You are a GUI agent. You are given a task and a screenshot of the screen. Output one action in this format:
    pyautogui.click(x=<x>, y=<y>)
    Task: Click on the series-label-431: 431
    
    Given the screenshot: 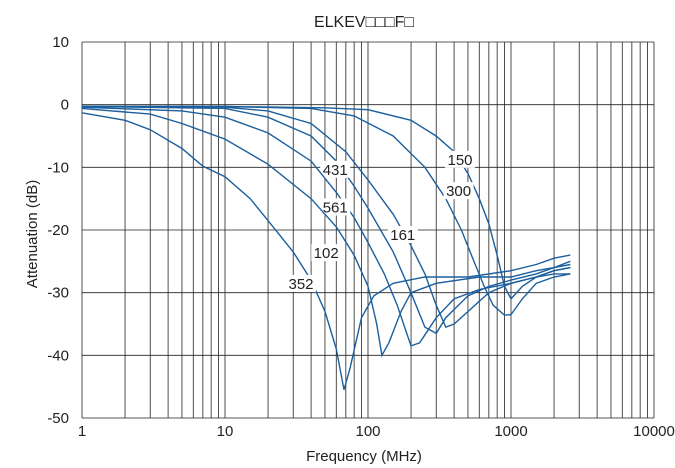 What is the action you would take?
    pyautogui.click(x=335, y=170)
    